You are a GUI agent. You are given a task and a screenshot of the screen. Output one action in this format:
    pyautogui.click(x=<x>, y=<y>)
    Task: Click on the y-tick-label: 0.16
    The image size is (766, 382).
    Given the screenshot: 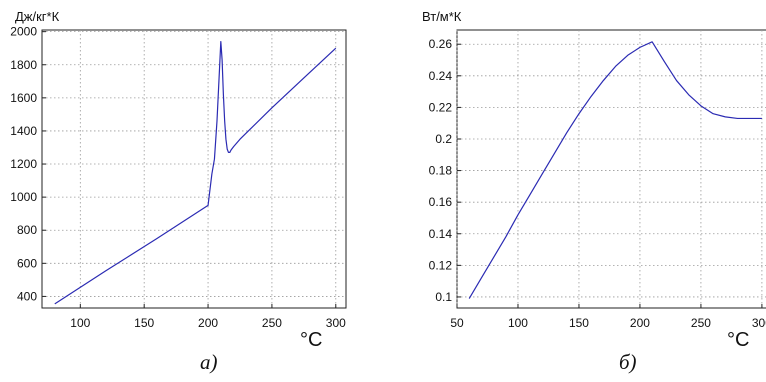 What is the action you would take?
    pyautogui.click(x=441, y=202)
    